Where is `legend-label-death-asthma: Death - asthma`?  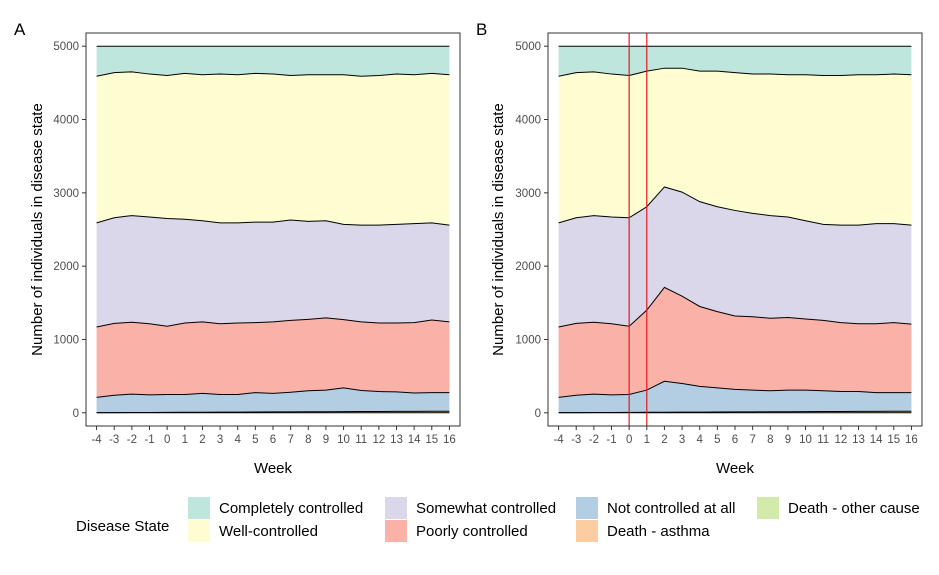 legend-label-death-asthma: Death - asthma is located at coordinates (658, 531).